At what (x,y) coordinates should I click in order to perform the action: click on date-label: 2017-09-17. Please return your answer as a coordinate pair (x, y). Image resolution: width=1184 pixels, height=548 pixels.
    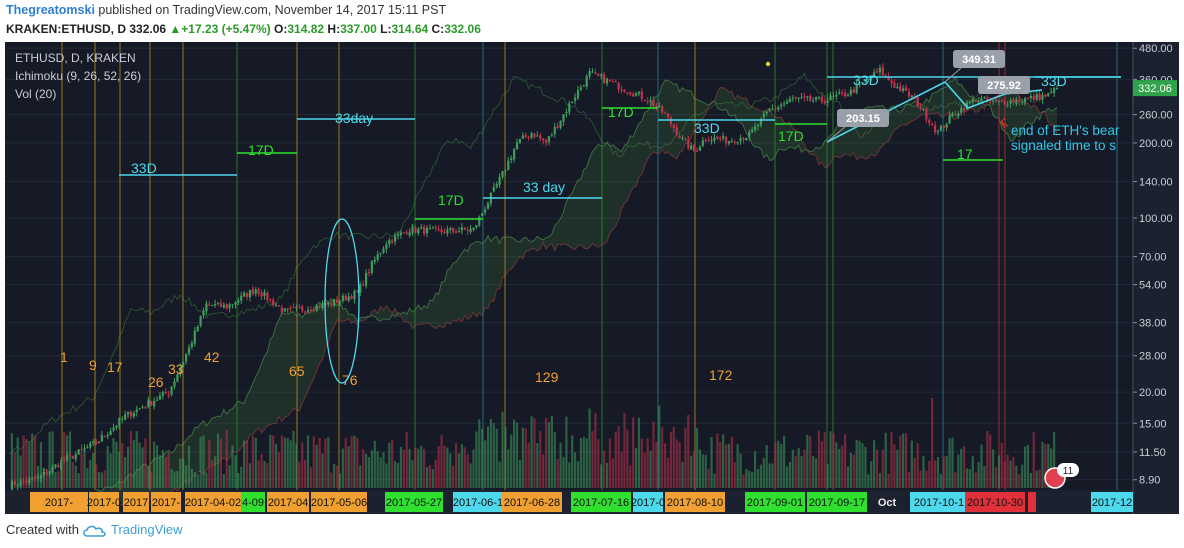
    Looking at the image, I should click on (837, 503).